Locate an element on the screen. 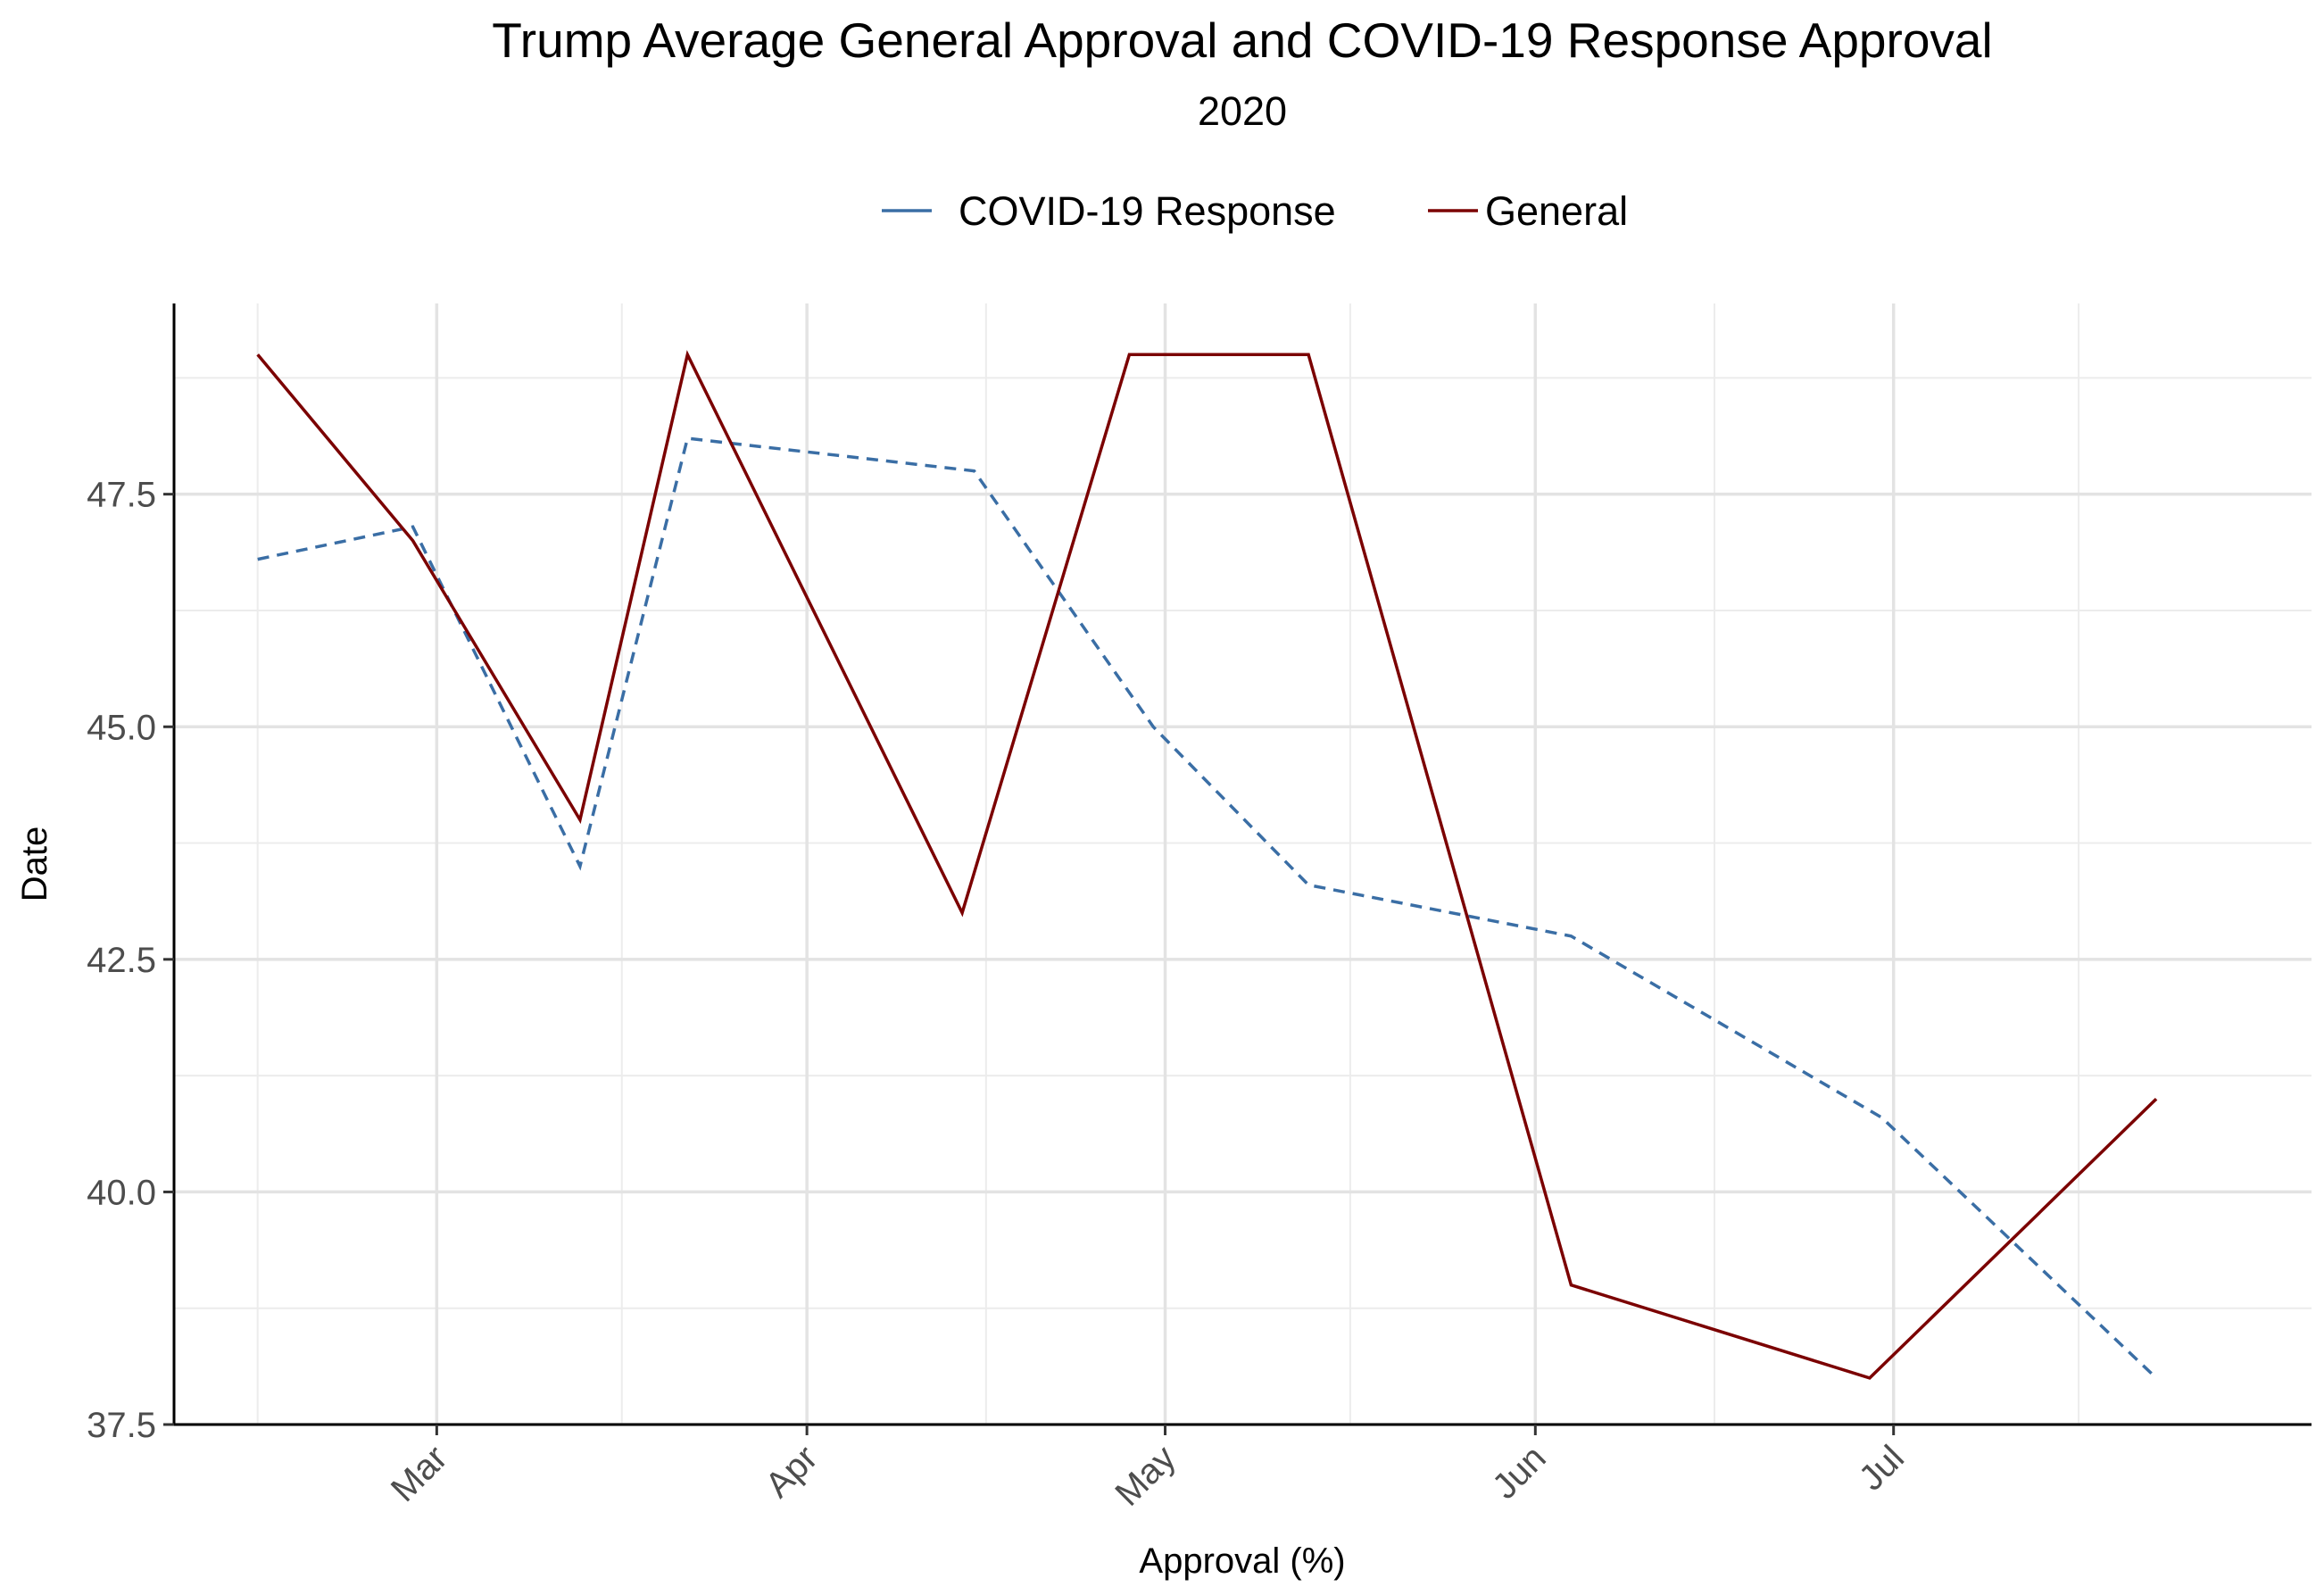  y-ticks: 37.5 40.0 42.5 45.0 47.5 is located at coordinates (130, 960).